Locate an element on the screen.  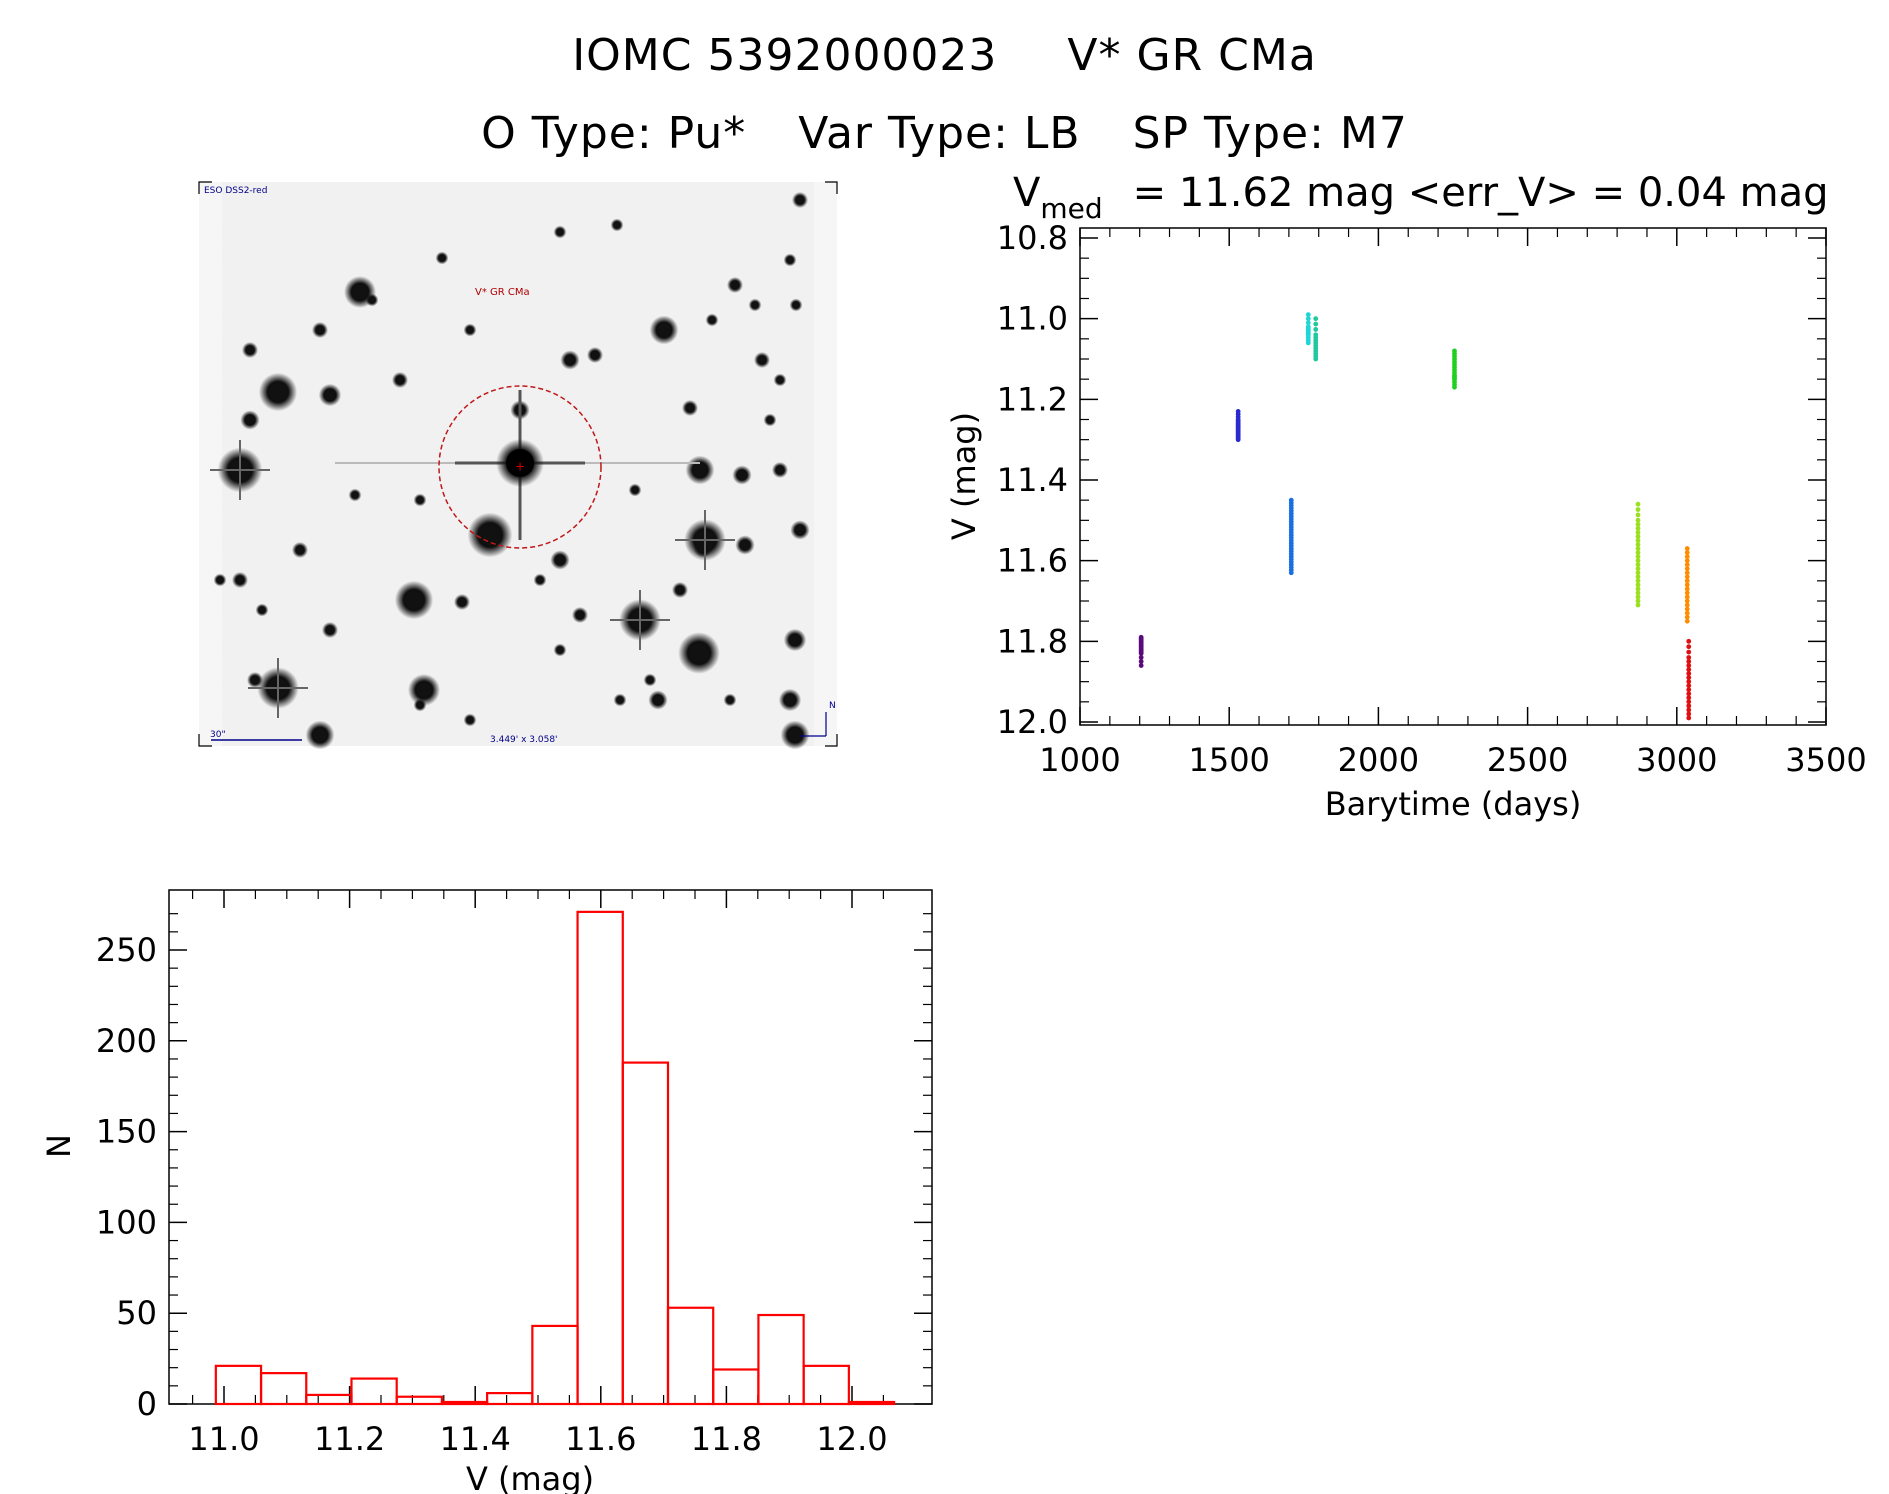
light-curve-xlabel: Barytime (days) is located at coordinates (1453, 804).